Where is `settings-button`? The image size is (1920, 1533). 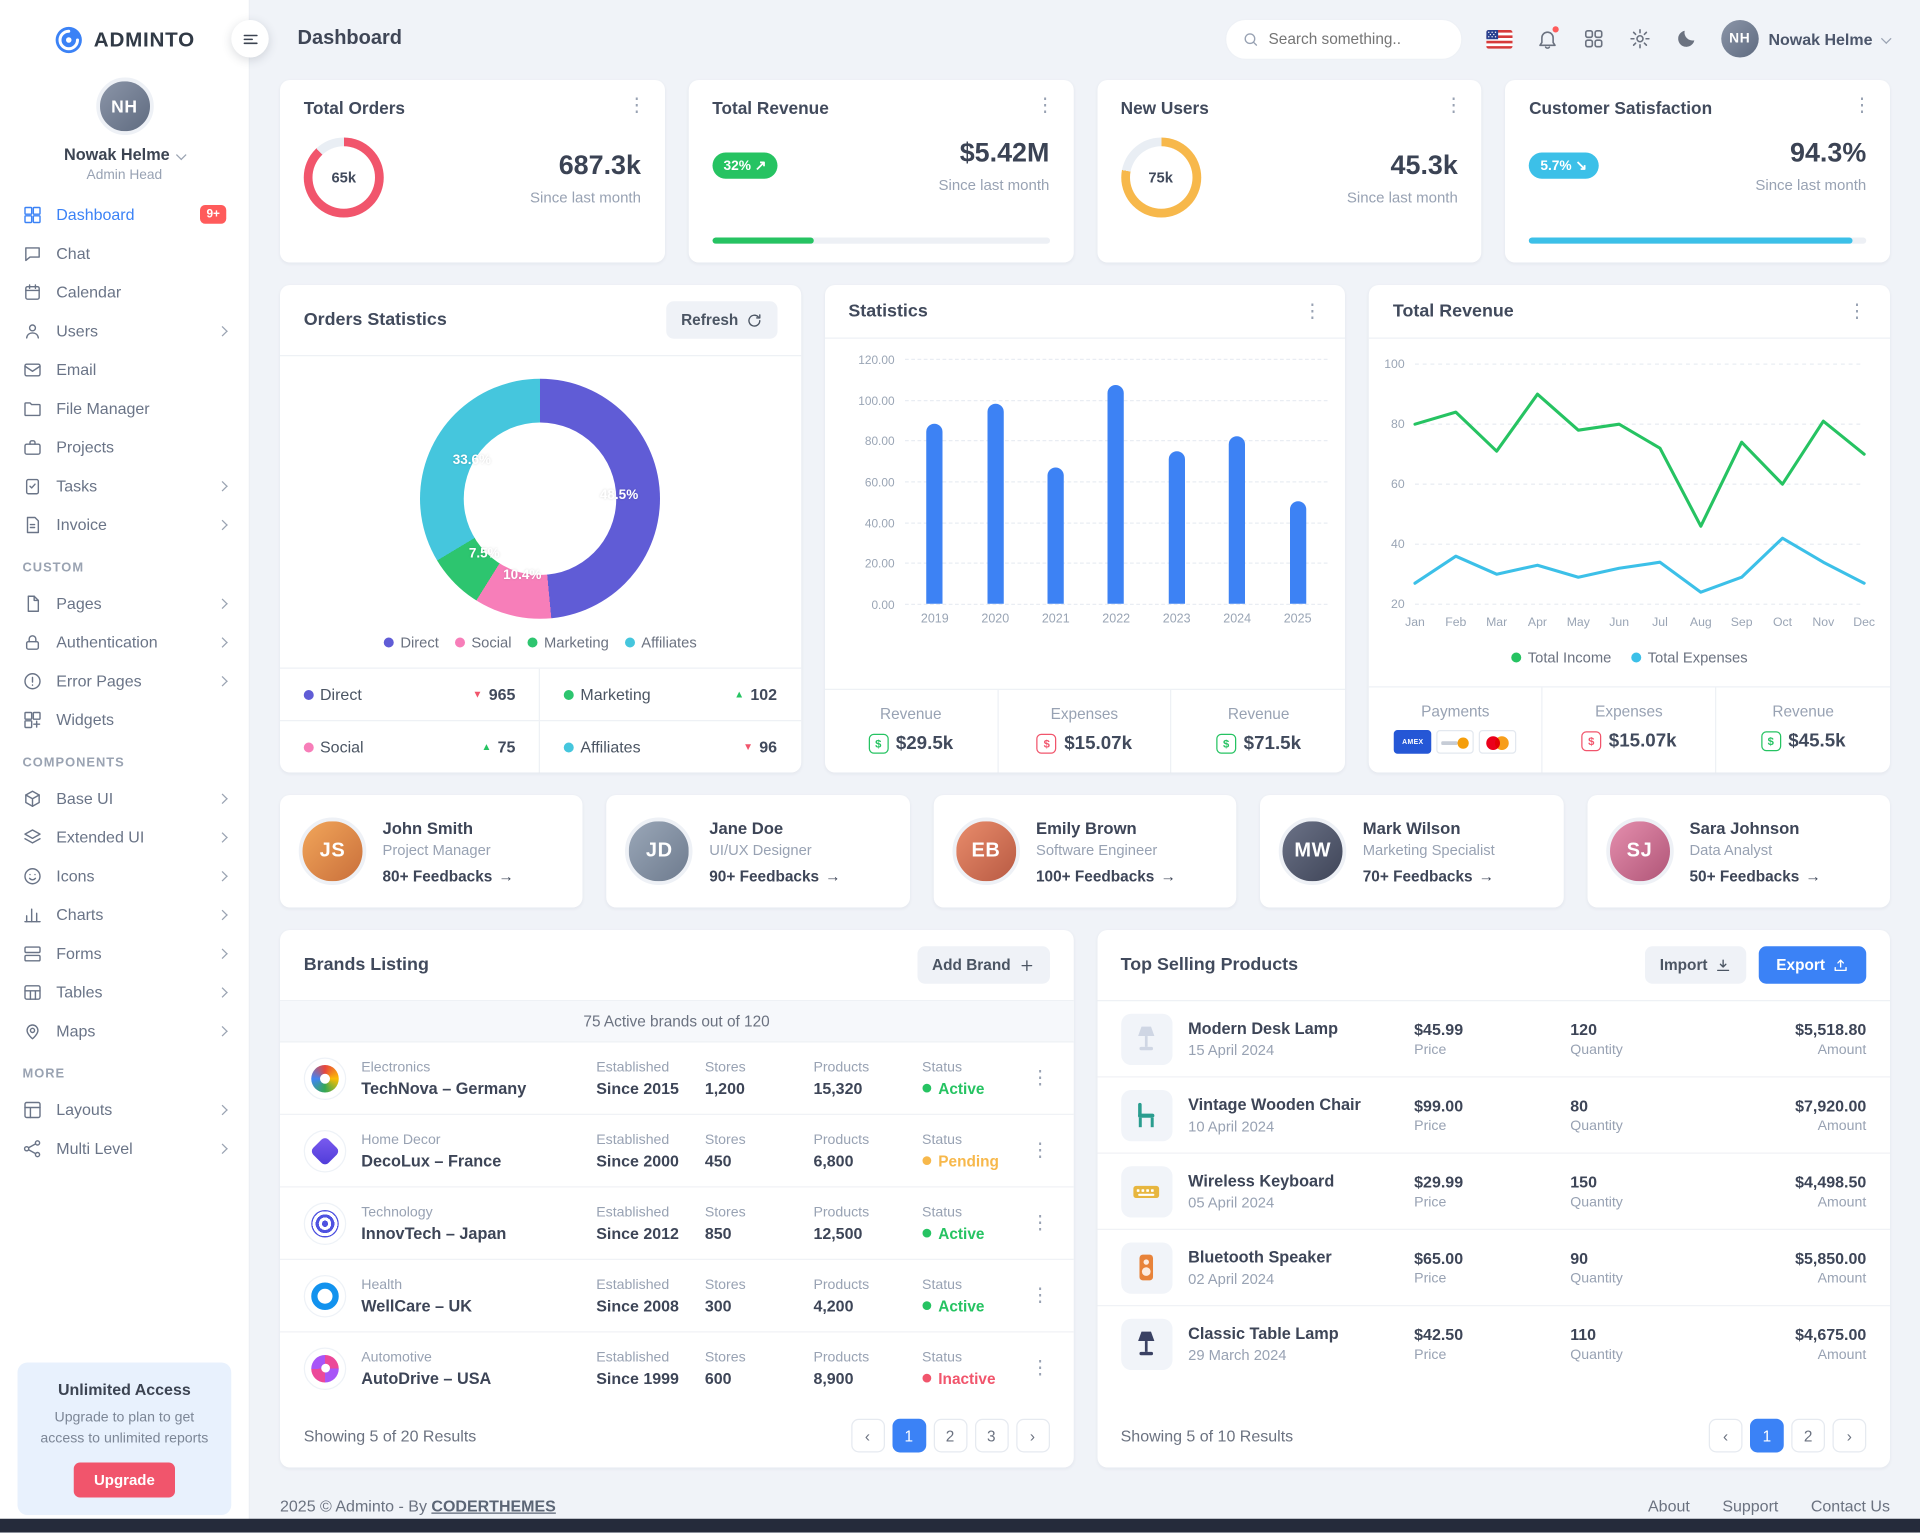
settings-button is located at coordinates (1639, 39).